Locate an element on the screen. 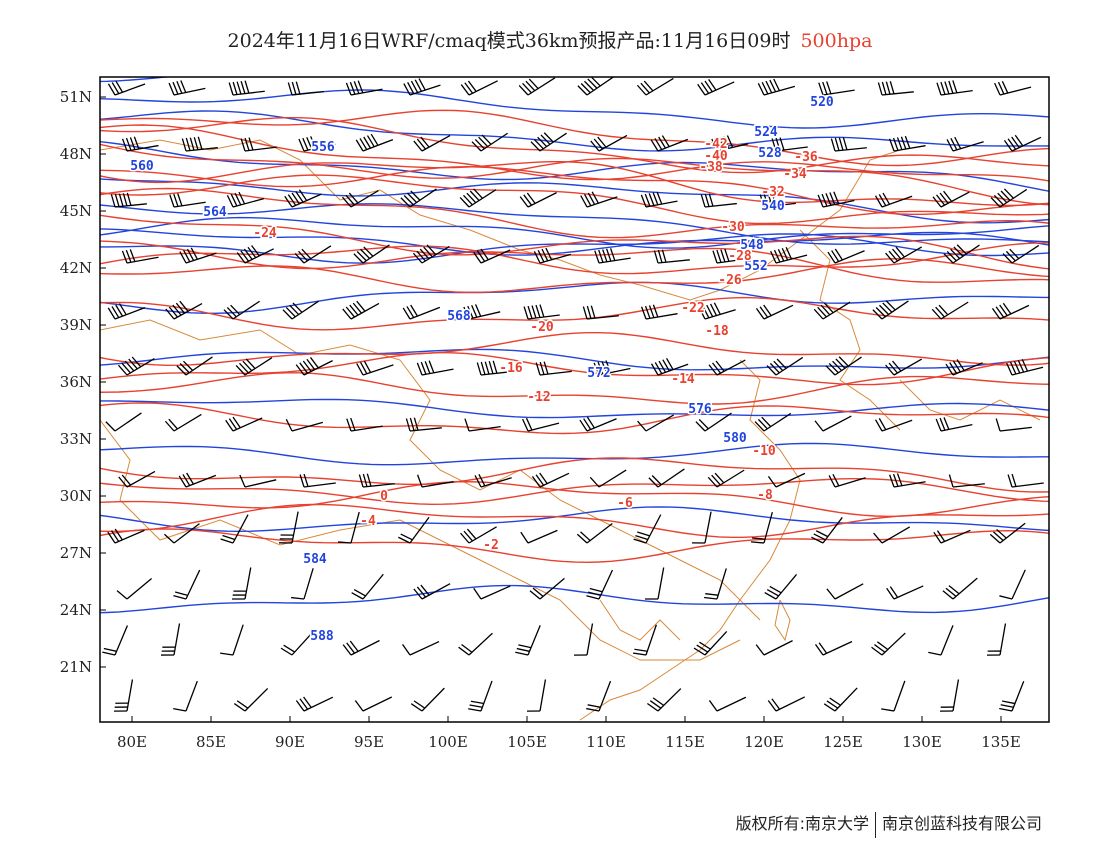 The image size is (1100, 850). copyright-left: 版权所有:南京大学 is located at coordinates (802, 823).